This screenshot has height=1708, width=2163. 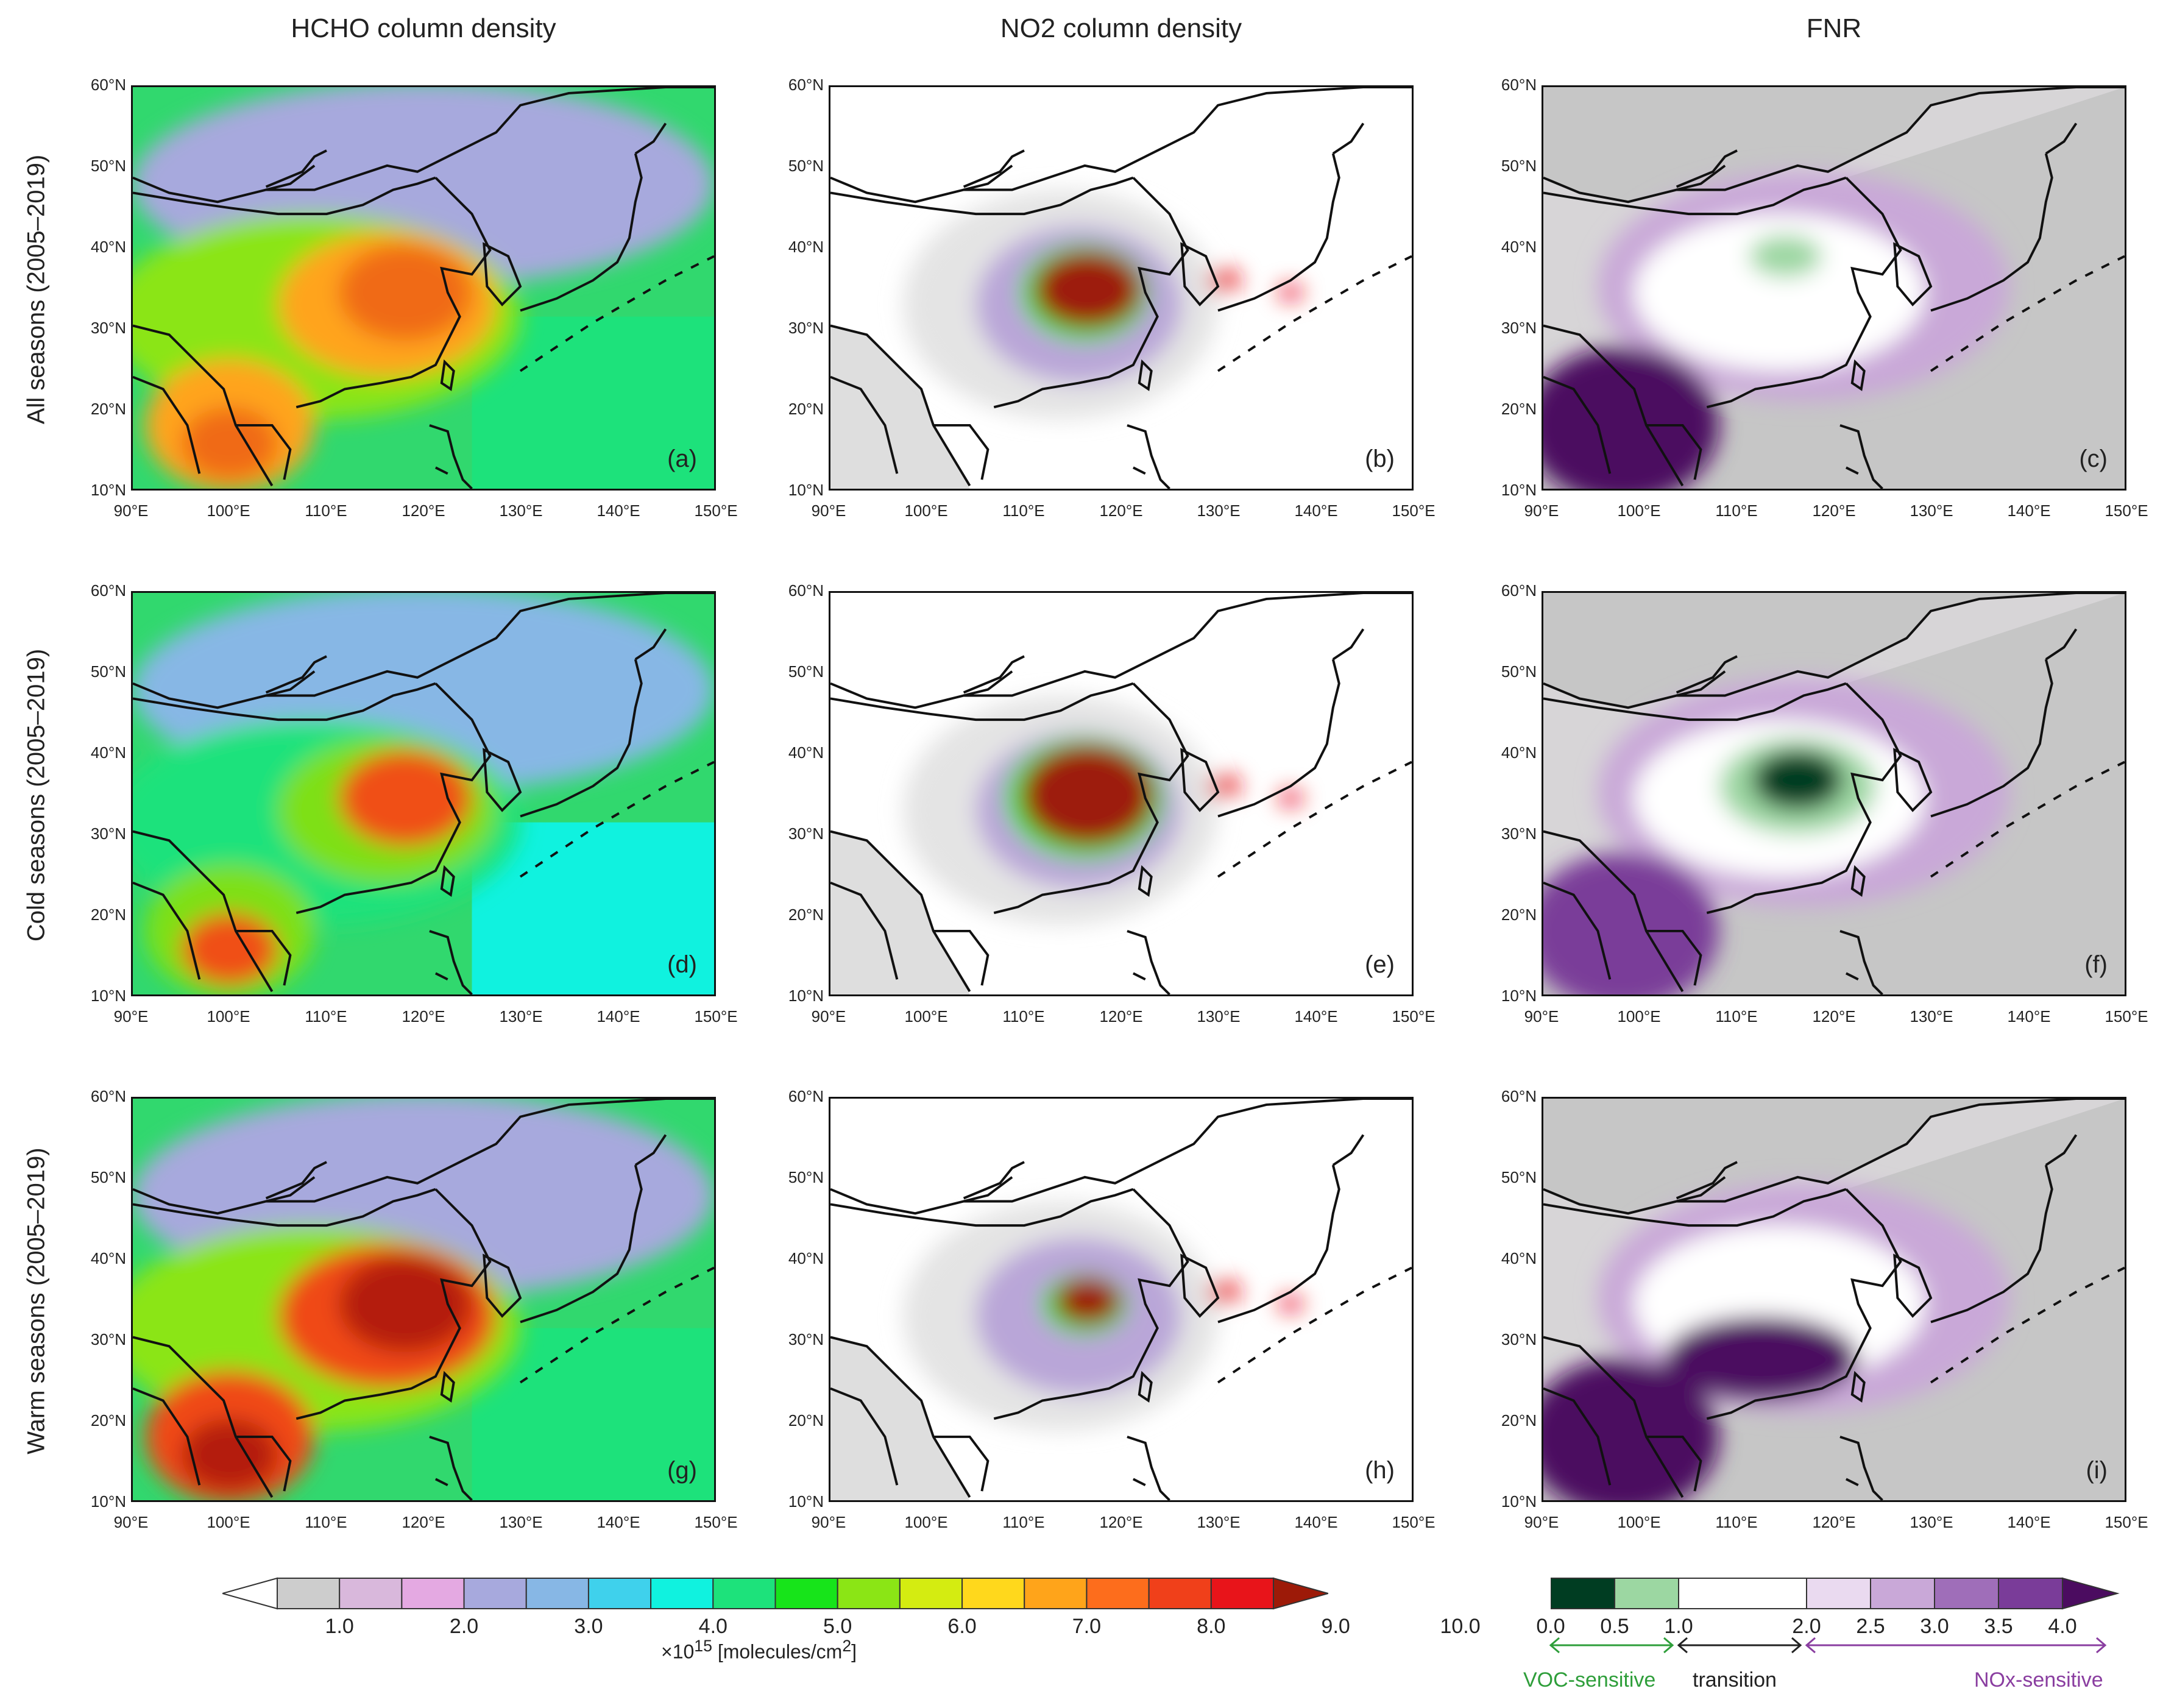 I want to click on panel-label: (b), so click(x=1380, y=458).